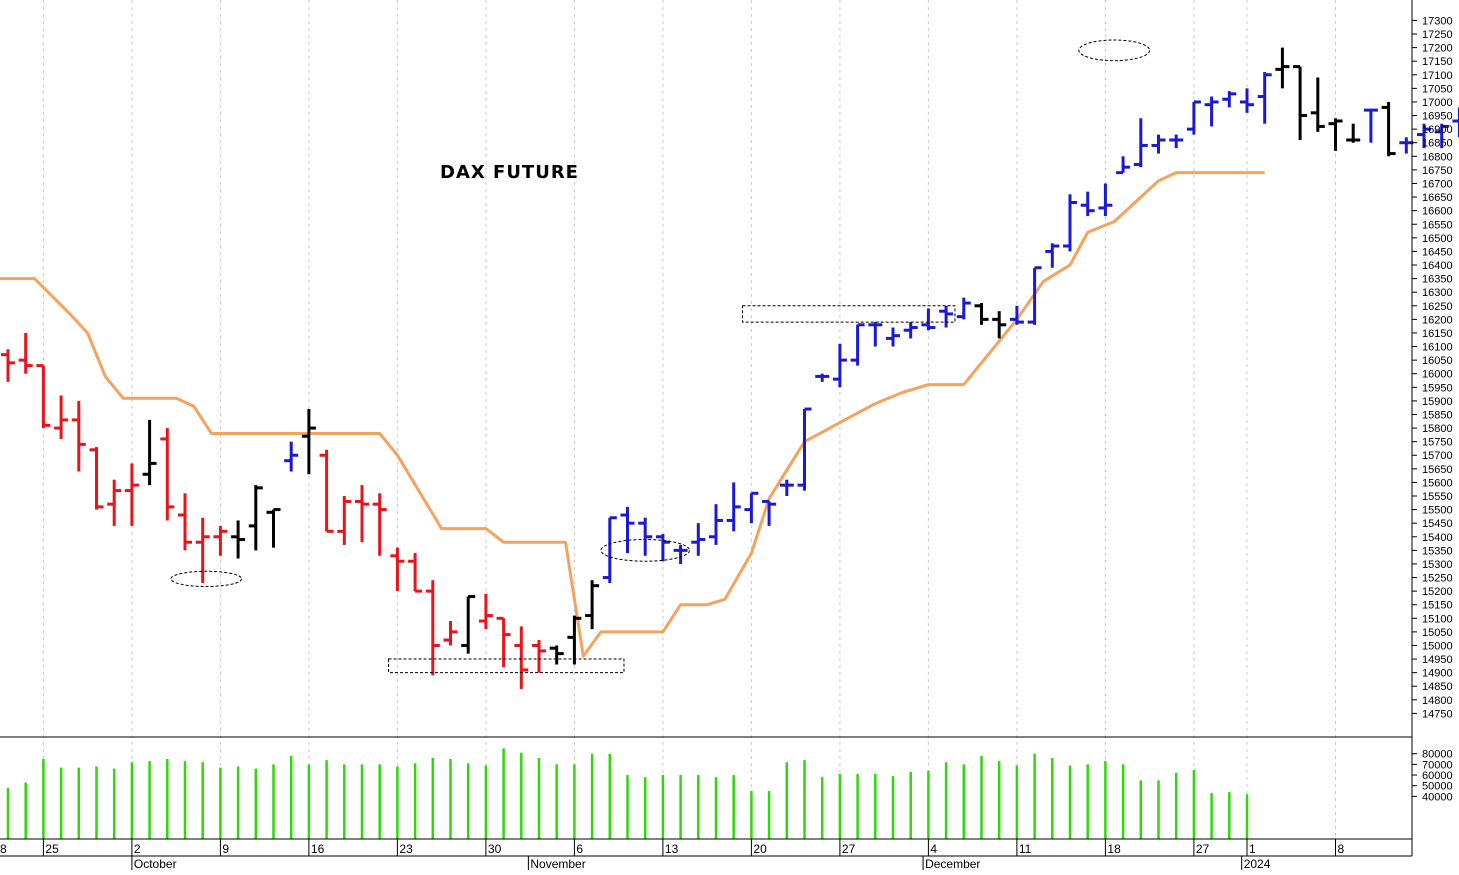 The height and width of the screenshot is (875, 1459). What do you see at coordinates (1437, 687) in the screenshot?
I see `y-tick-label: 14850` at bounding box center [1437, 687].